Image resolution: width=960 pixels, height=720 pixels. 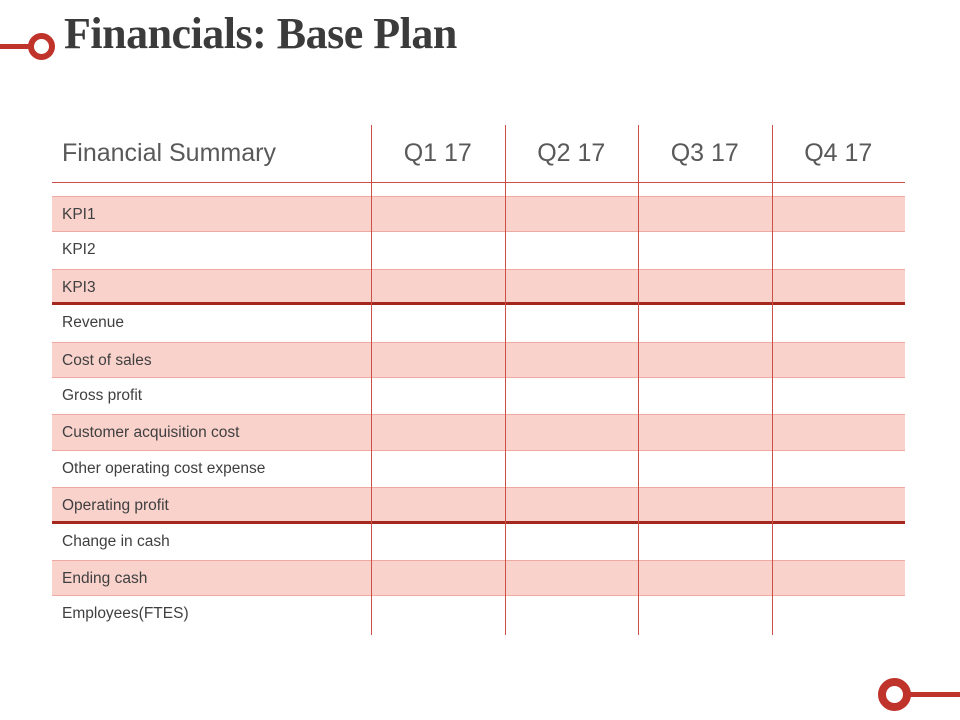 What do you see at coordinates (704, 153) in the screenshot?
I see `header-q3-17: Q3 17` at bounding box center [704, 153].